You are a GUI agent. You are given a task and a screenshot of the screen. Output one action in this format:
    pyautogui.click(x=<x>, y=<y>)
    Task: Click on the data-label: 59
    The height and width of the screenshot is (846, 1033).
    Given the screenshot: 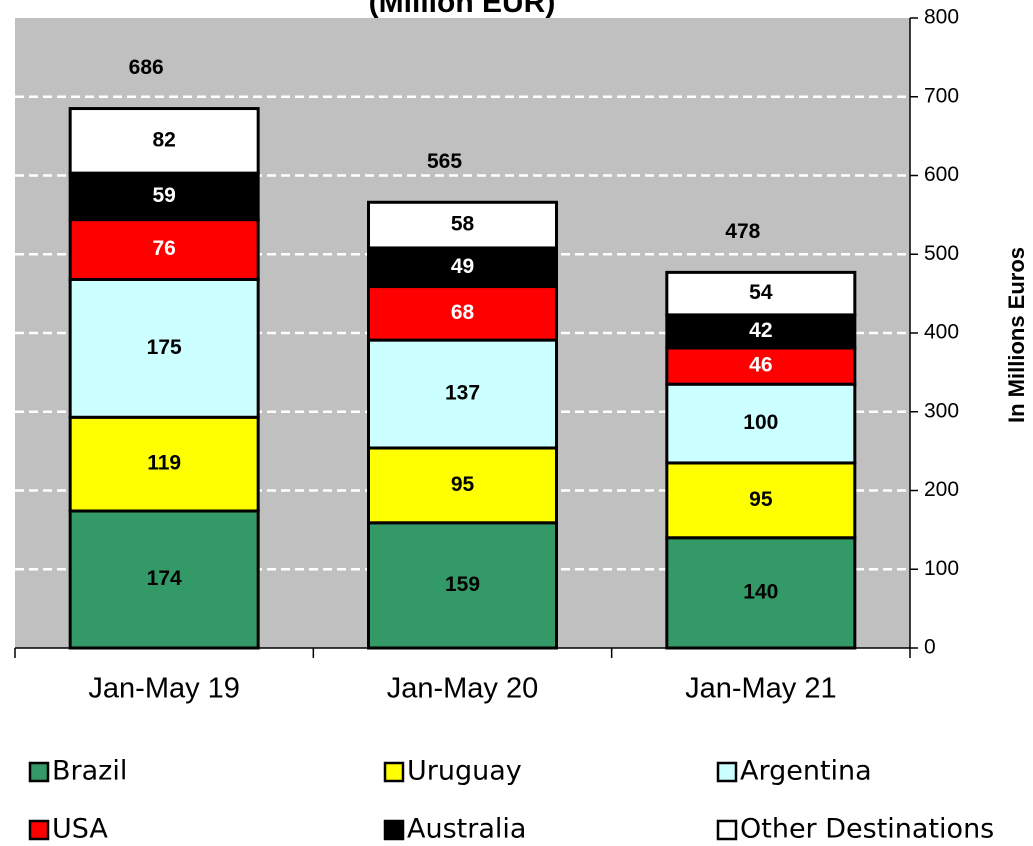 What is the action you would take?
    pyautogui.click(x=163, y=195)
    